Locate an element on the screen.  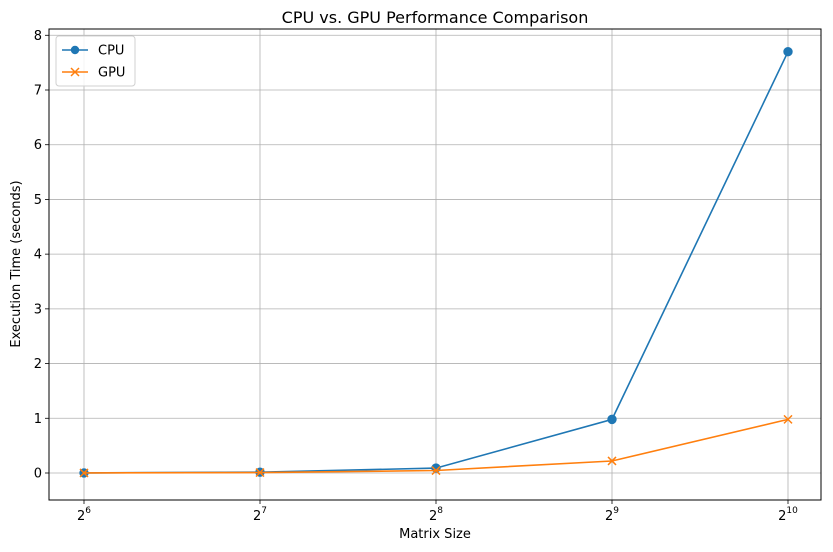
y-tick-label: 1 is located at coordinates (38, 419).